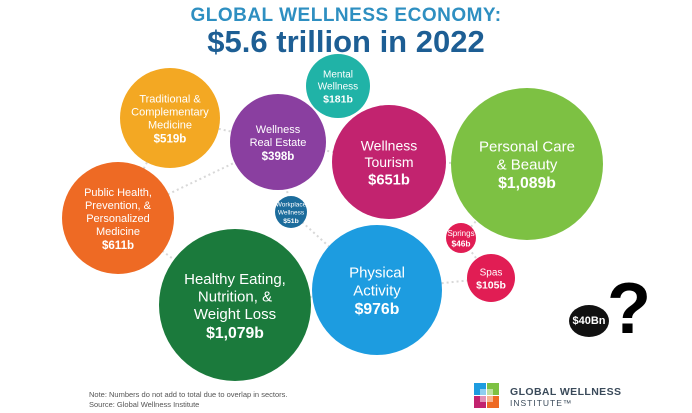 This screenshot has height=413, width=692. Describe the element at coordinates (527, 183) in the screenshot. I see `bubble-value: $1,089b` at that location.